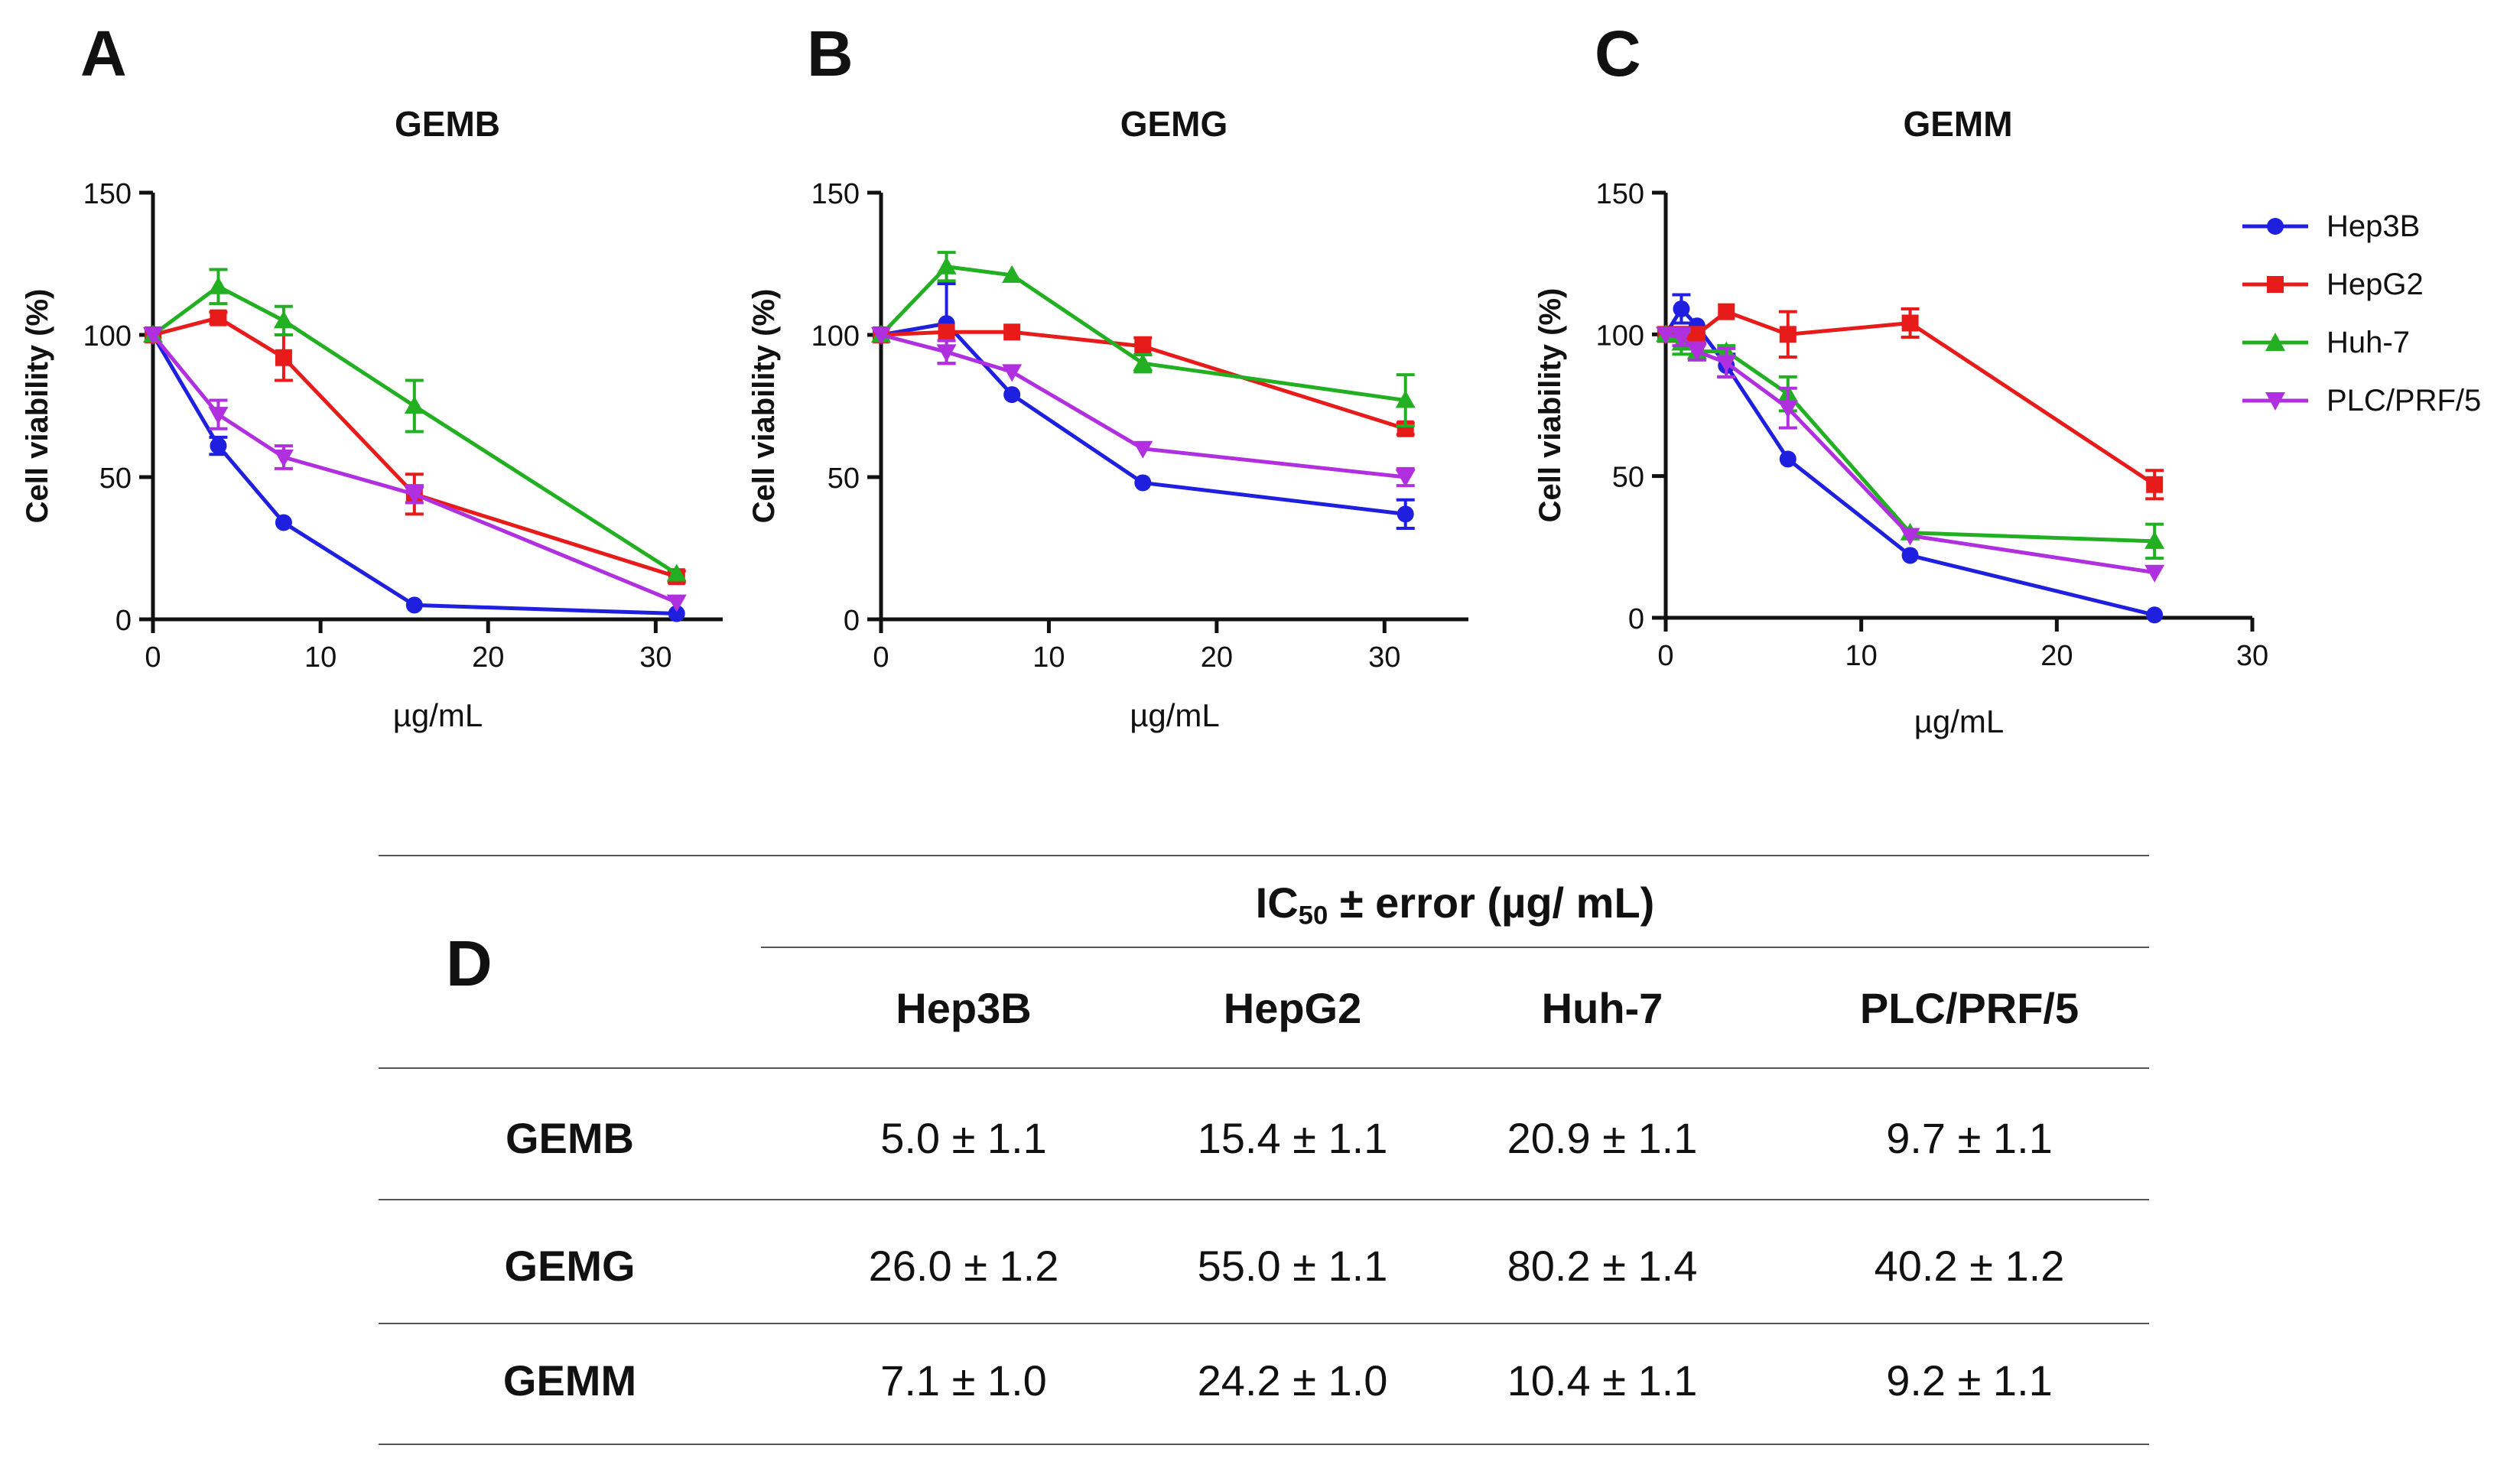 Image resolution: width=2520 pixels, height=1468 pixels. What do you see at coordinates (1264, 1444) in the screenshot?
I see `table-bottom-rule` at bounding box center [1264, 1444].